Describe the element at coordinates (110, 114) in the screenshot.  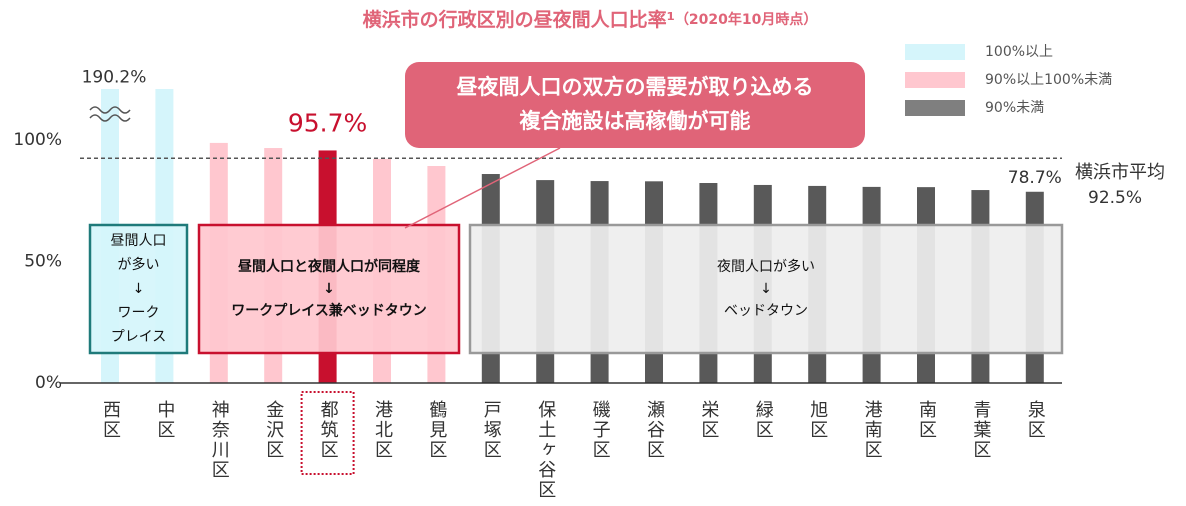
I see `break-mark` at that location.